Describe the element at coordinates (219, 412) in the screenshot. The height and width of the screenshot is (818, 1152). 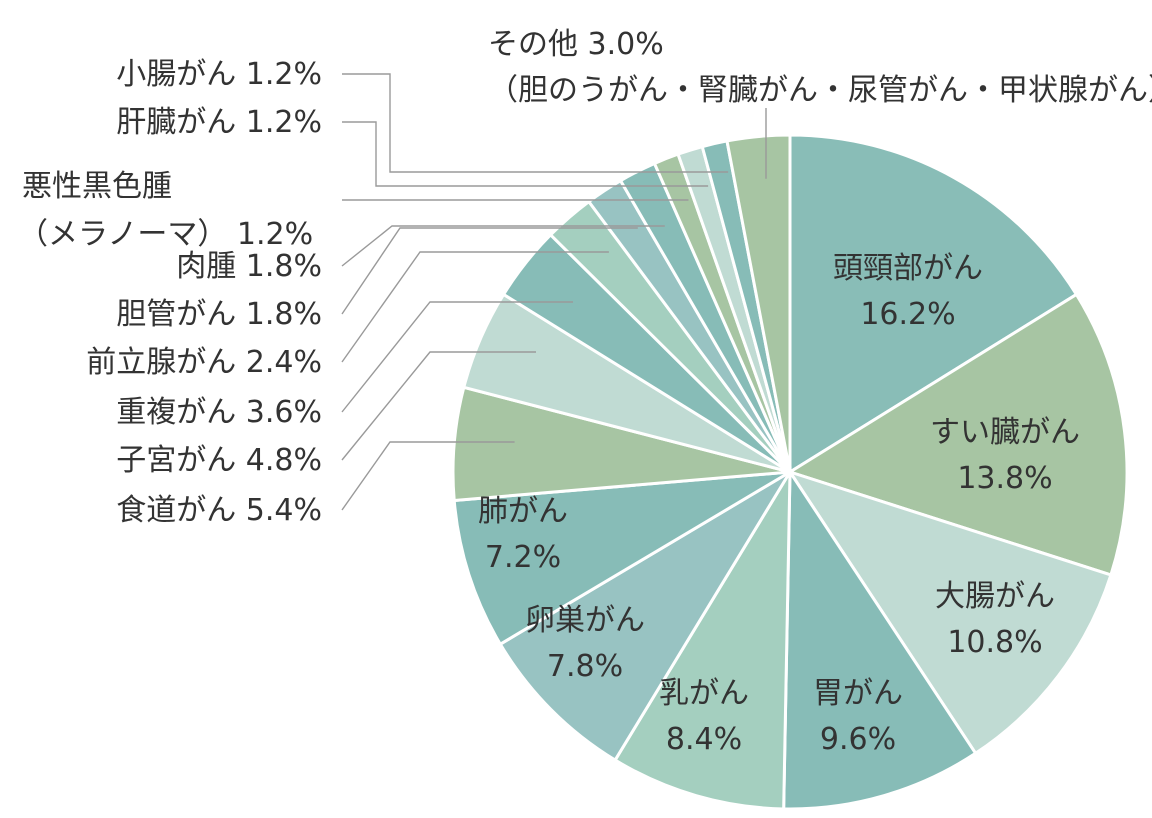
I see `slice-9-label: 重複がん 3.6%` at that location.